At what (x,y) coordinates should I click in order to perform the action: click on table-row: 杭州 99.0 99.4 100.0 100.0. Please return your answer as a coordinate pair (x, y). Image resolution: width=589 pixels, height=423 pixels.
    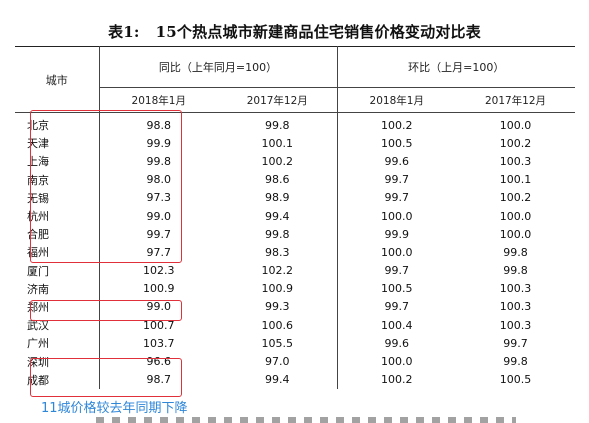
    Looking at the image, I should click on (295, 216).